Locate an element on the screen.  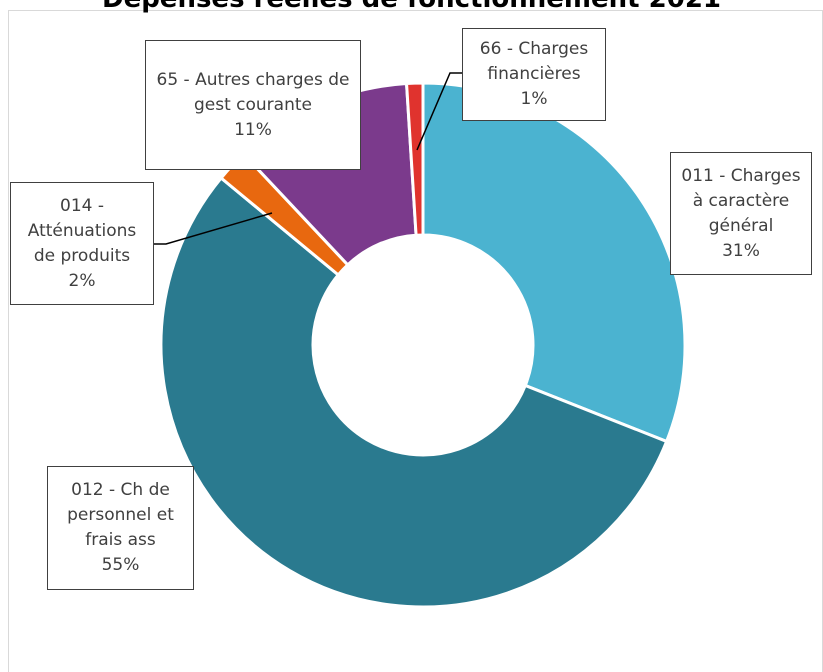
data-label: 012 - Ch de personnel et frais ass 55% is located at coordinates (120, 528).